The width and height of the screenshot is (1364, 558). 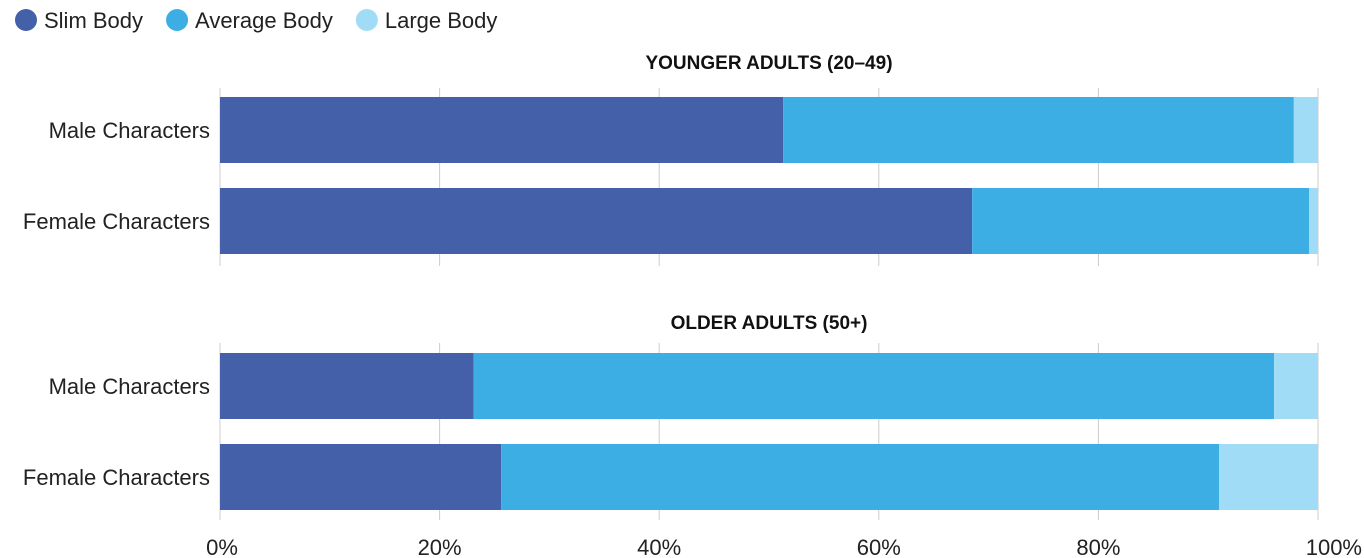 What do you see at coordinates (879, 546) in the screenshot?
I see `x-tick-label-3: 60%` at bounding box center [879, 546].